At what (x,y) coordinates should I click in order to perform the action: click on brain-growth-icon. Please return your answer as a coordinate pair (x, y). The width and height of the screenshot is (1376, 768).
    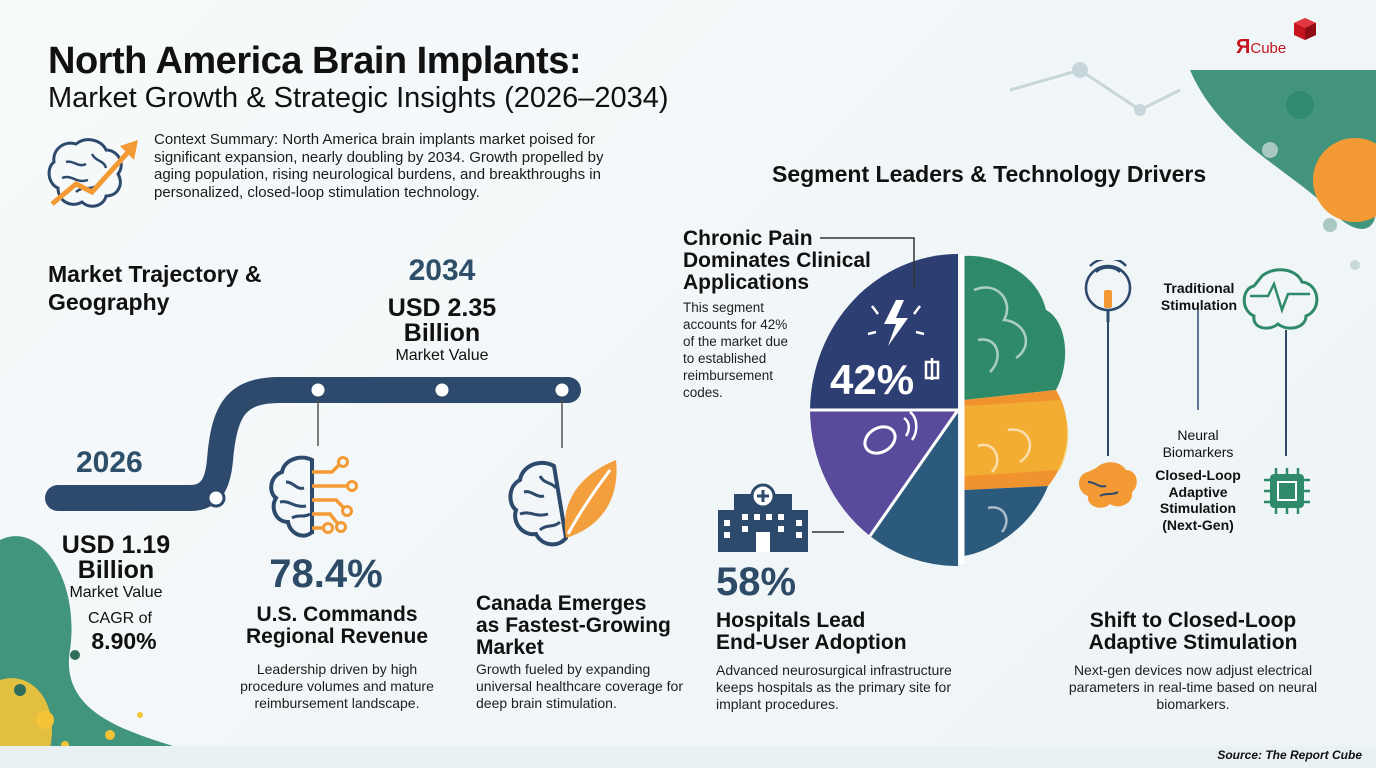
    Looking at the image, I should click on (92, 173).